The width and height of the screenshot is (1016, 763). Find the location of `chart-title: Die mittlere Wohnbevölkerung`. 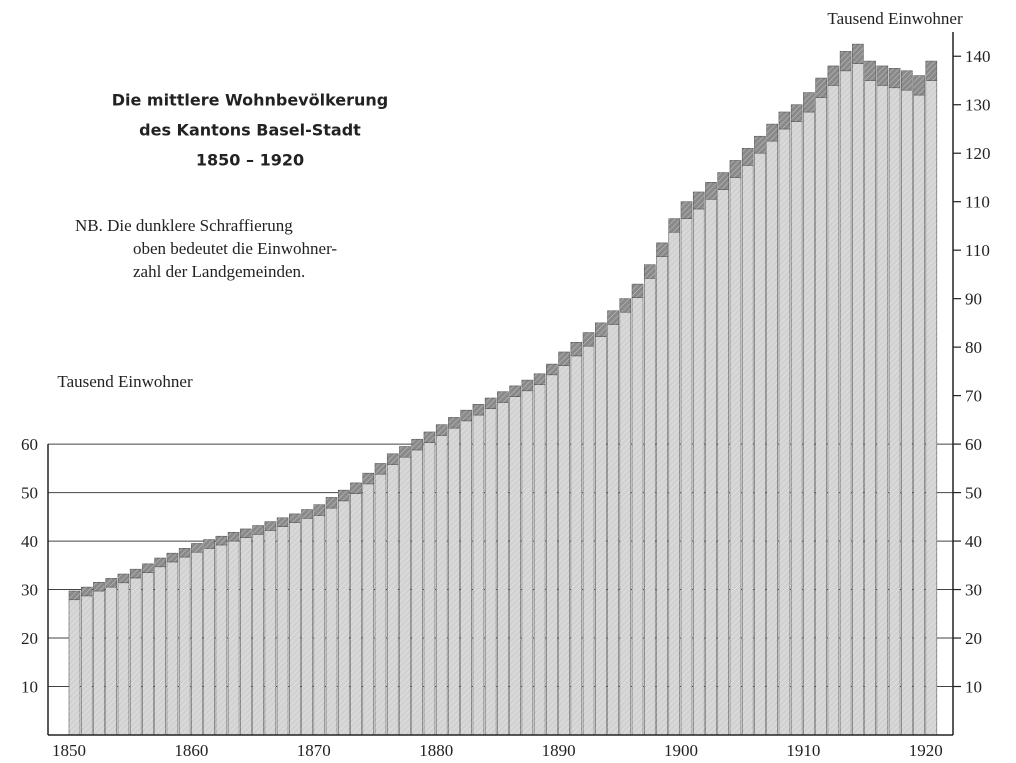

chart-title: Die mittlere Wohnbevölkerung is located at coordinates (250, 100).